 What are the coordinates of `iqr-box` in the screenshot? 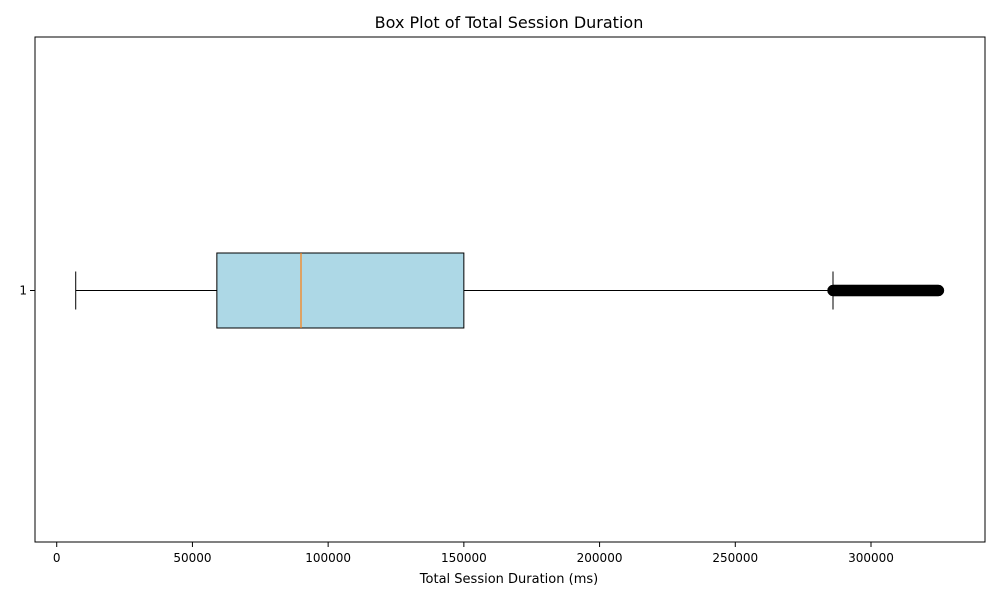 It's located at (340, 290).